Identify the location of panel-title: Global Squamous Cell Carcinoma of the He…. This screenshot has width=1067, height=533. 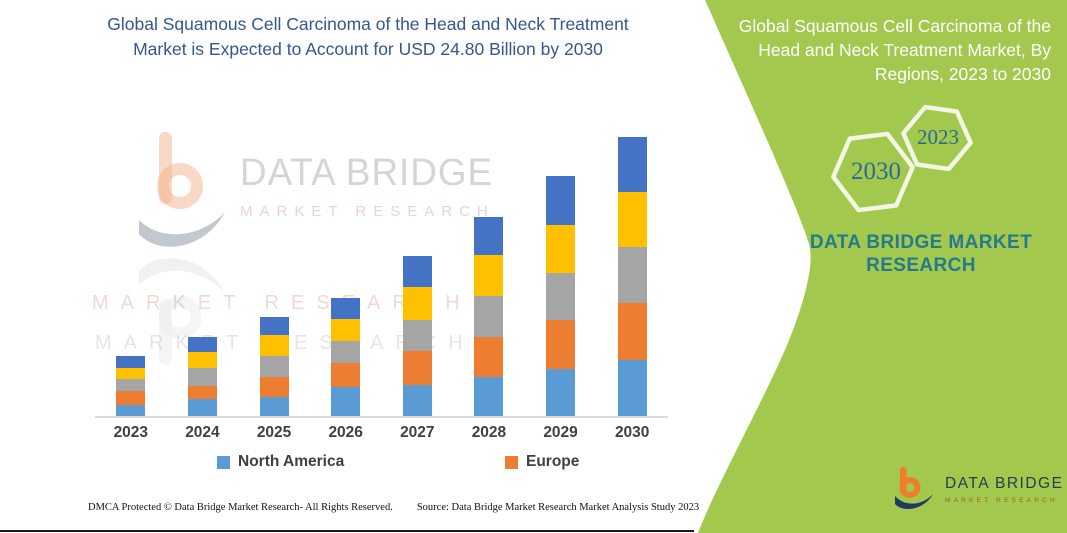
(894, 50).